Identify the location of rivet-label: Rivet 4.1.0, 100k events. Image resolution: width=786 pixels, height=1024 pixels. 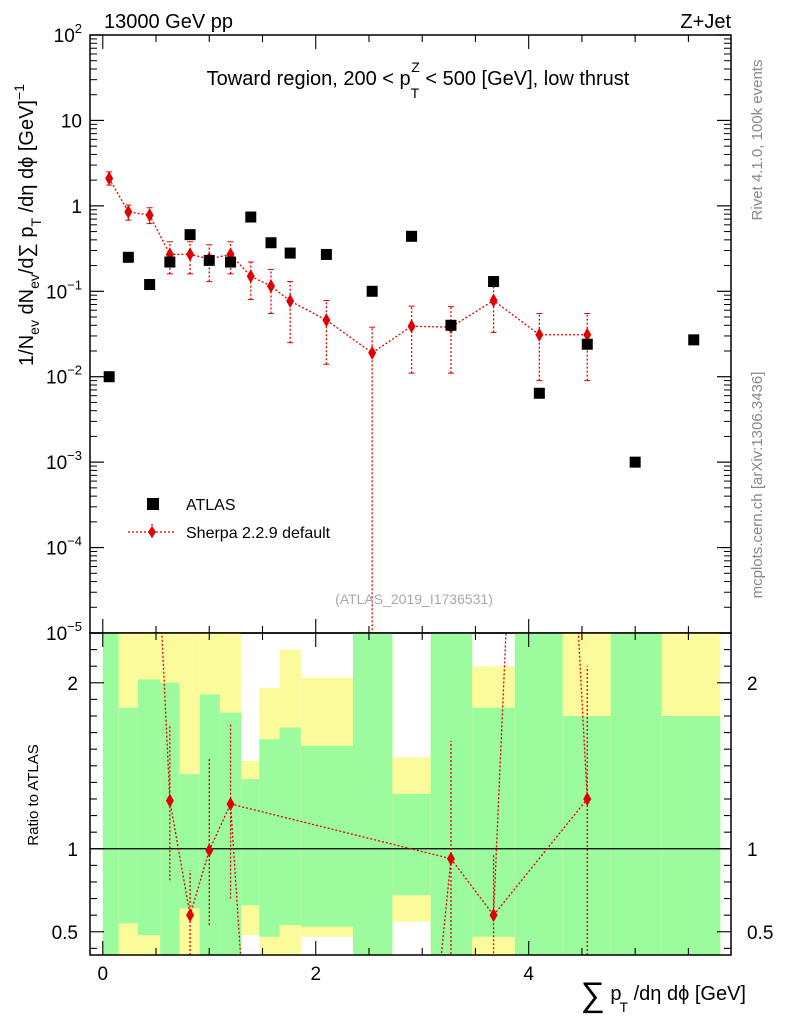
(757, 140).